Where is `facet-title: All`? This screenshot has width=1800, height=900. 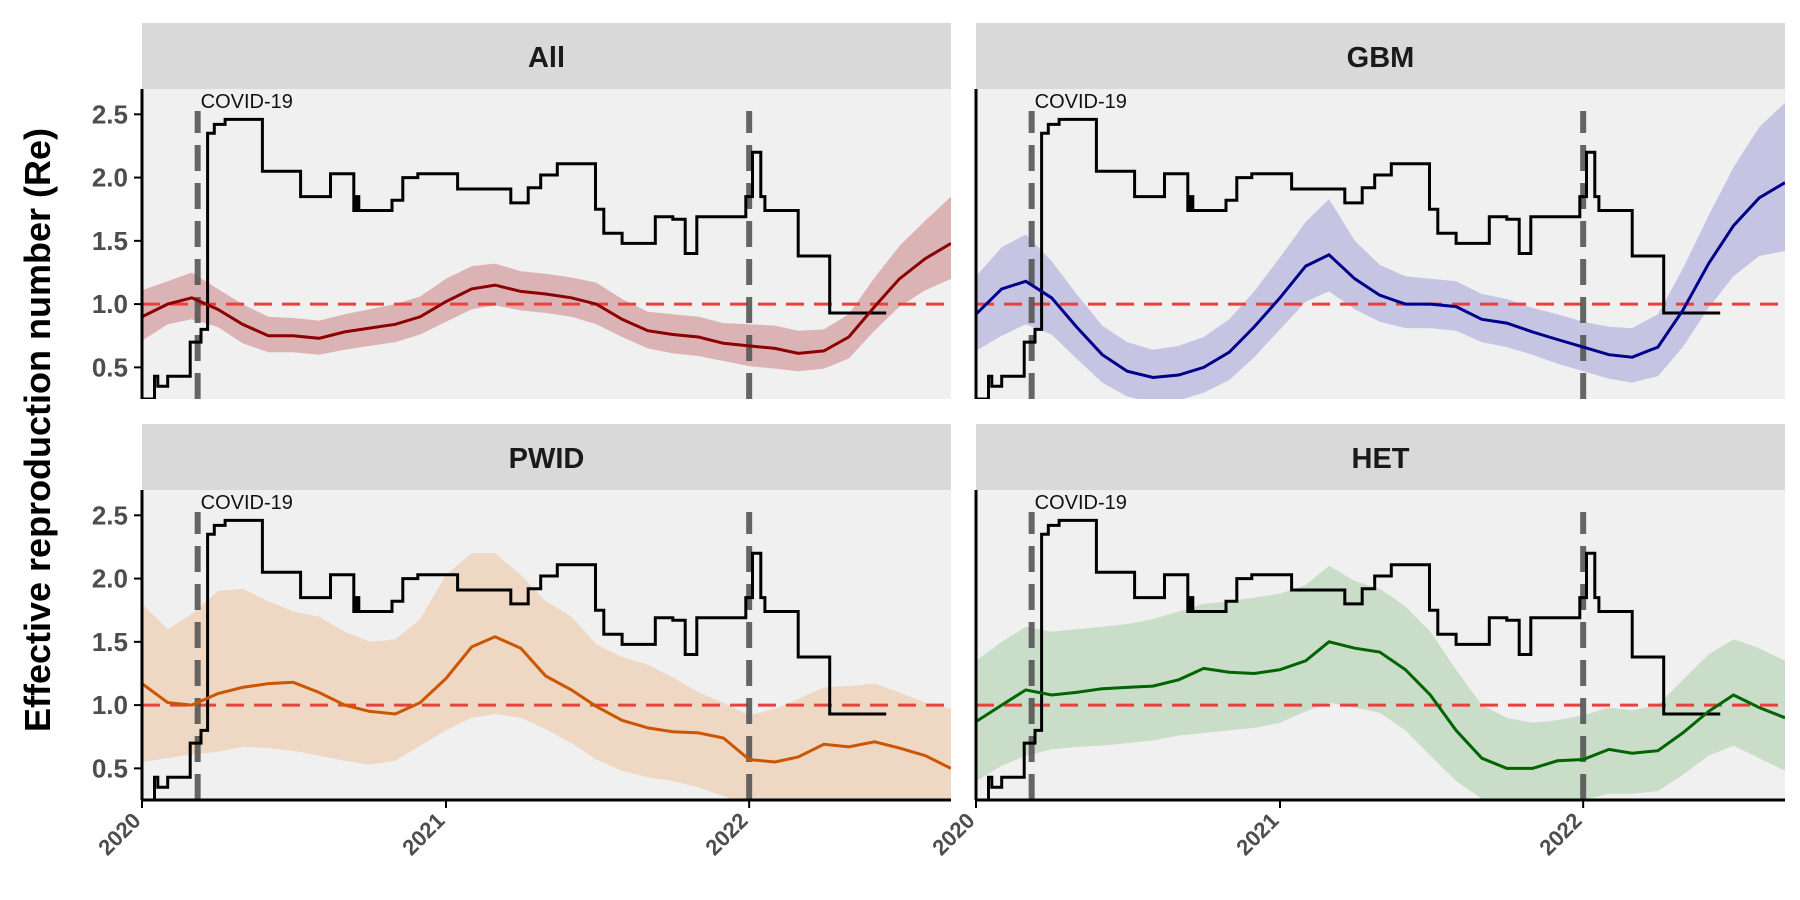 facet-title: All is located at coordinates (546, 58).